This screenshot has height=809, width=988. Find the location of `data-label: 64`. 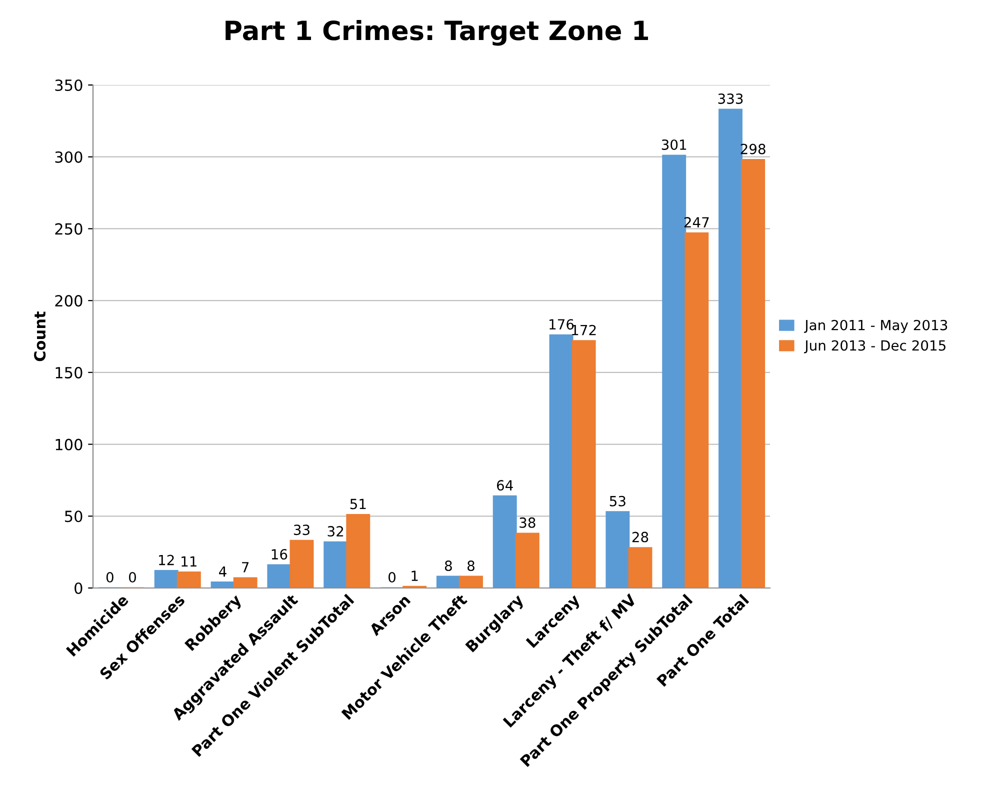

data-label: 64 is located at coordinates (504, 485).